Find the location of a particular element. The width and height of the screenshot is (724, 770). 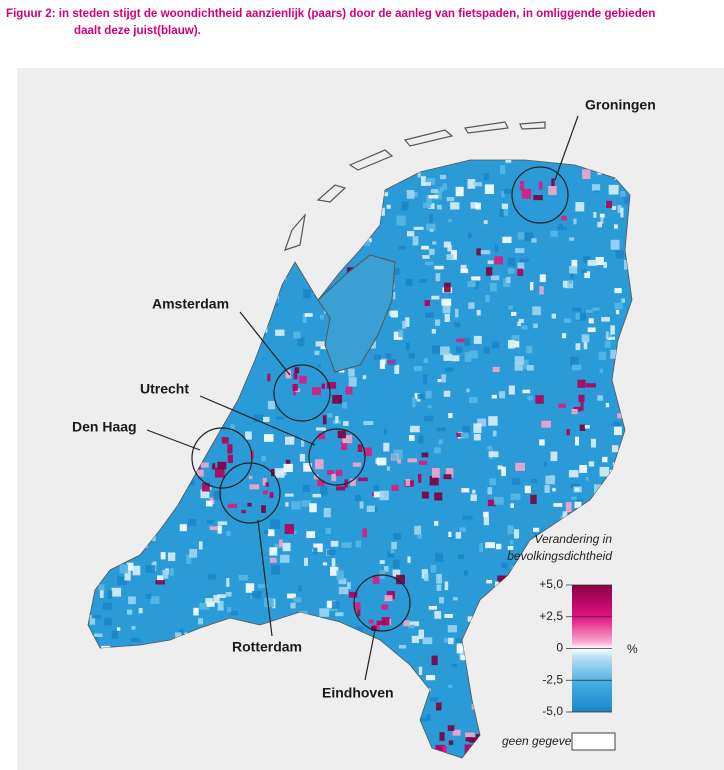

leader-line is located at coordinates (370, 655).